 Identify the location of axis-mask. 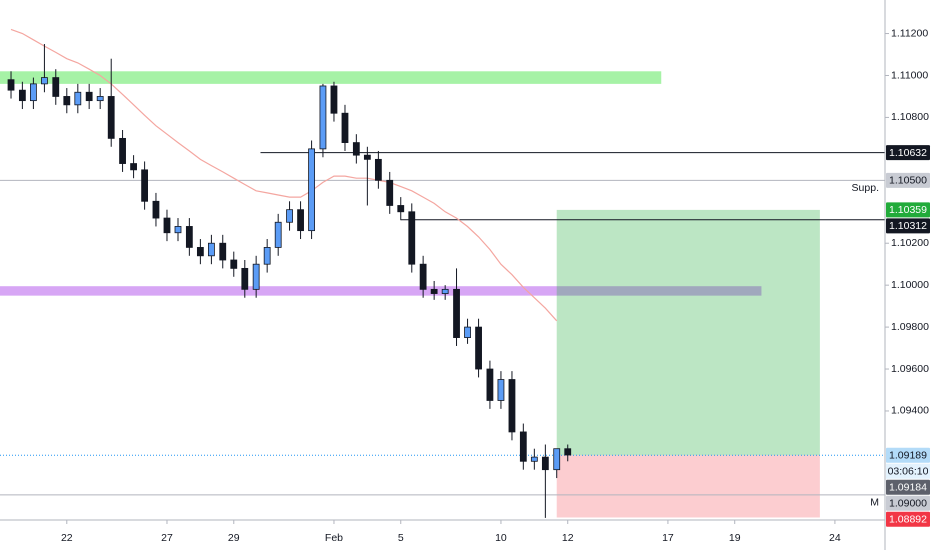
(466, 535).